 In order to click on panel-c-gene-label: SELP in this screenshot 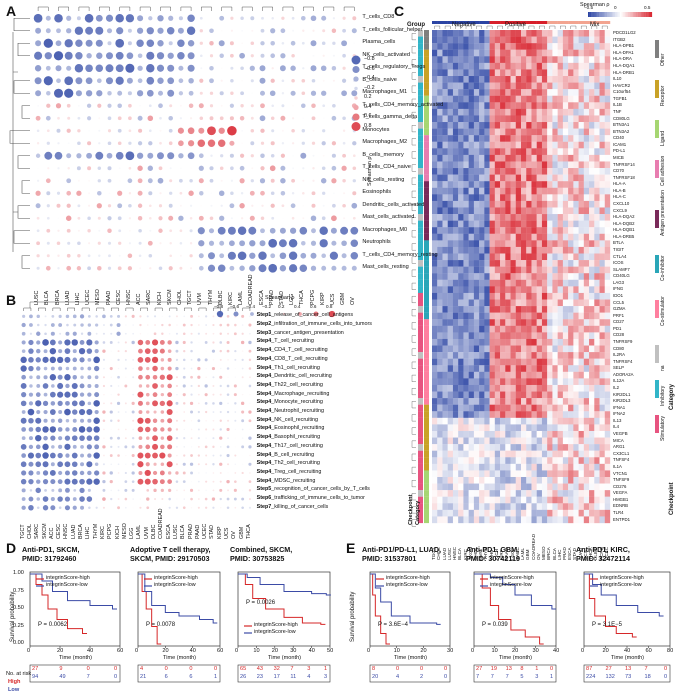, I will do `click(618, 368)`.